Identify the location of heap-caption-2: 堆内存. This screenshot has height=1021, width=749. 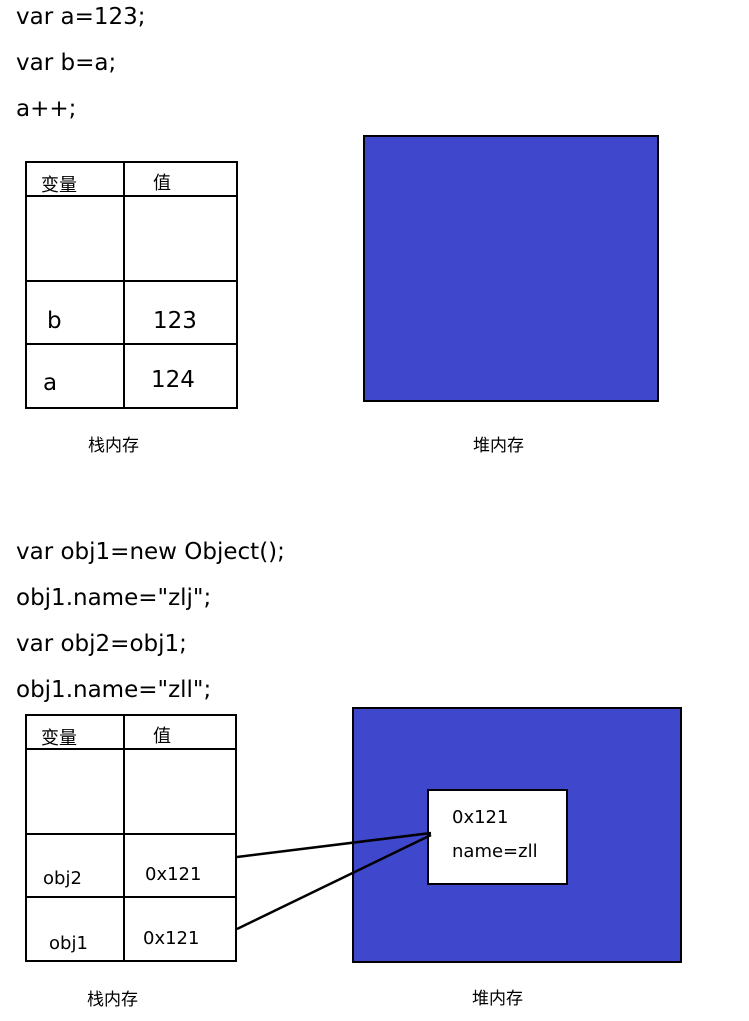
(497, 999).